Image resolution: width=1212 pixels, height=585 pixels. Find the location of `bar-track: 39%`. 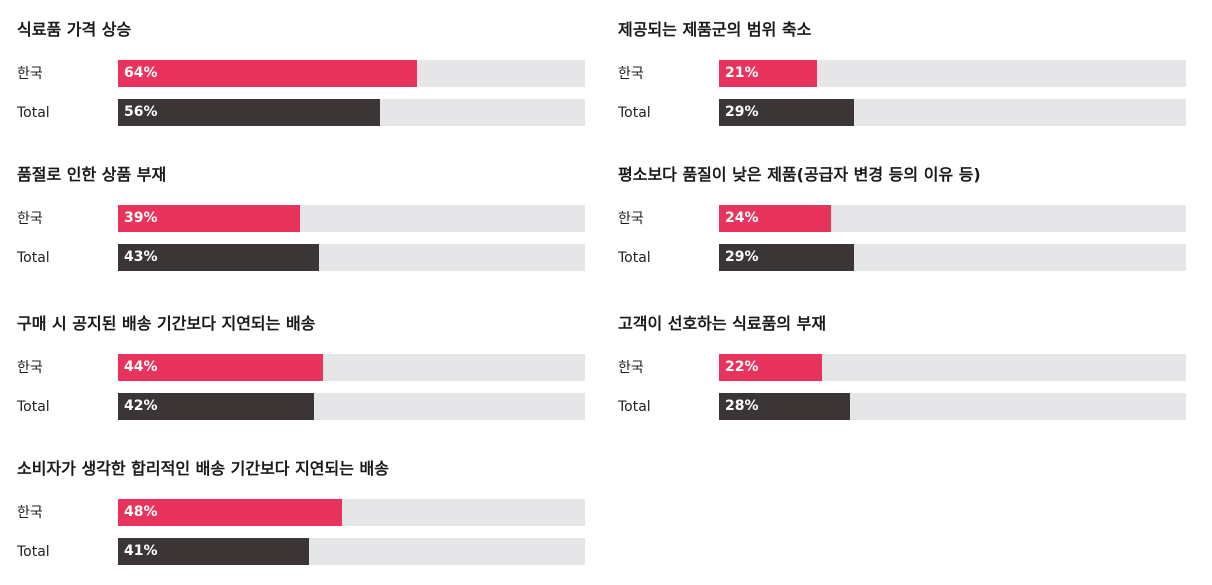

bar-track: 39% is located at coordinates (351, 218).